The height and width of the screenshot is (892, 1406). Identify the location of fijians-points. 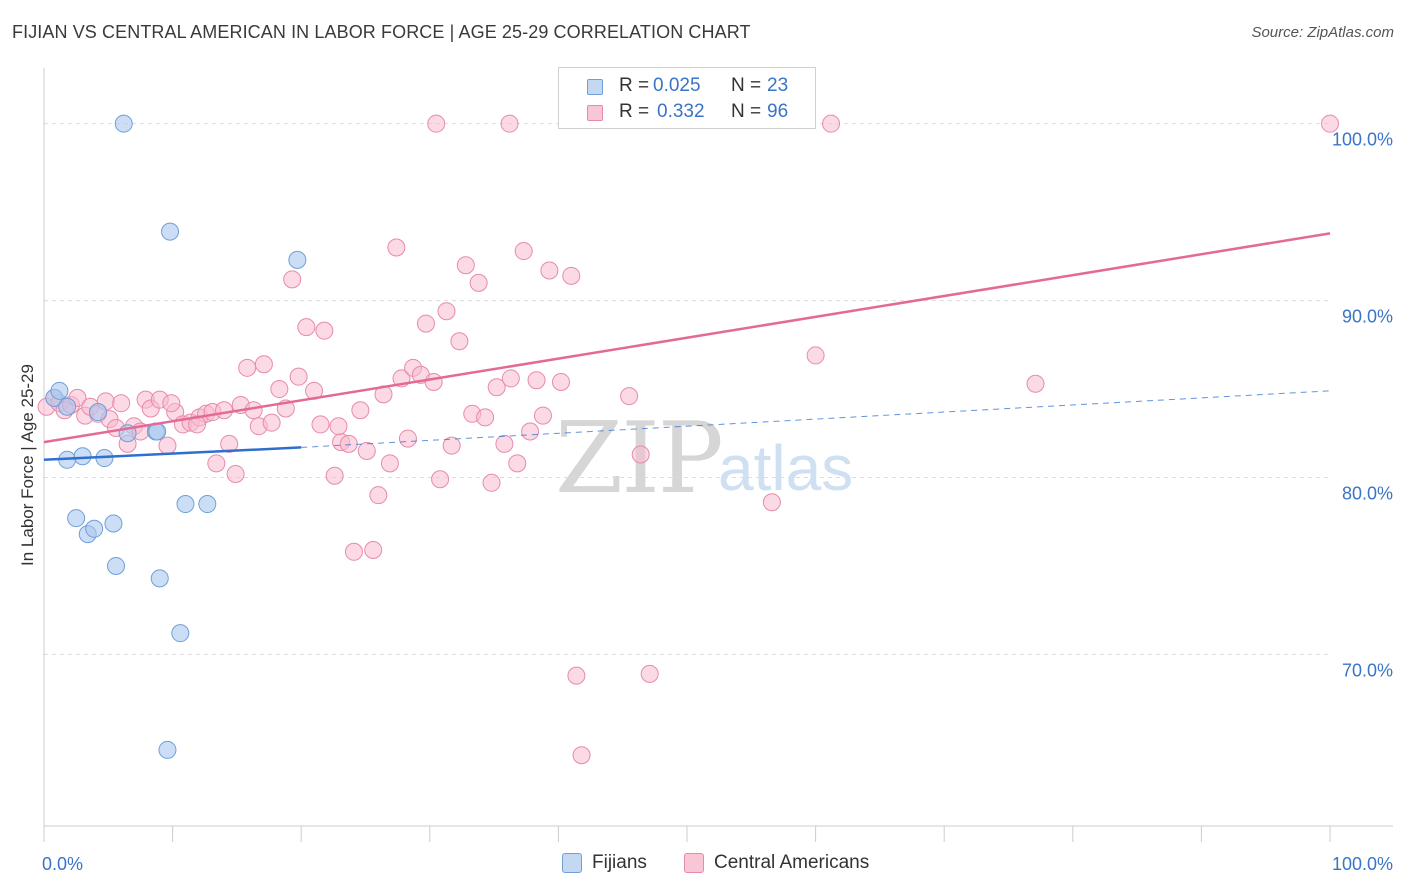
(176, 436).